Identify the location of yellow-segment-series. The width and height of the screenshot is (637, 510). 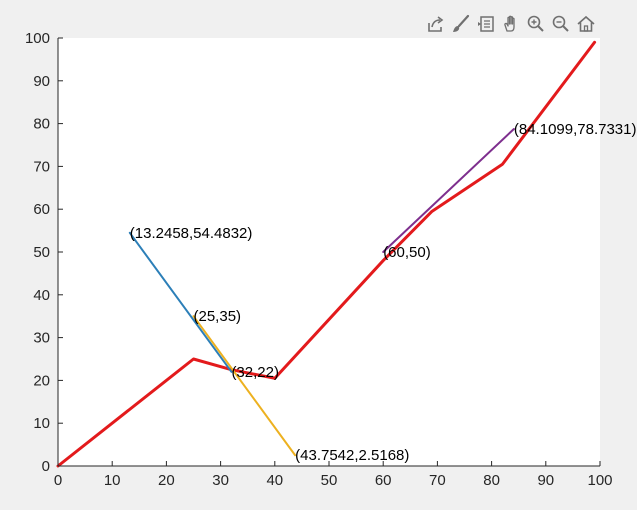
(244, 386).